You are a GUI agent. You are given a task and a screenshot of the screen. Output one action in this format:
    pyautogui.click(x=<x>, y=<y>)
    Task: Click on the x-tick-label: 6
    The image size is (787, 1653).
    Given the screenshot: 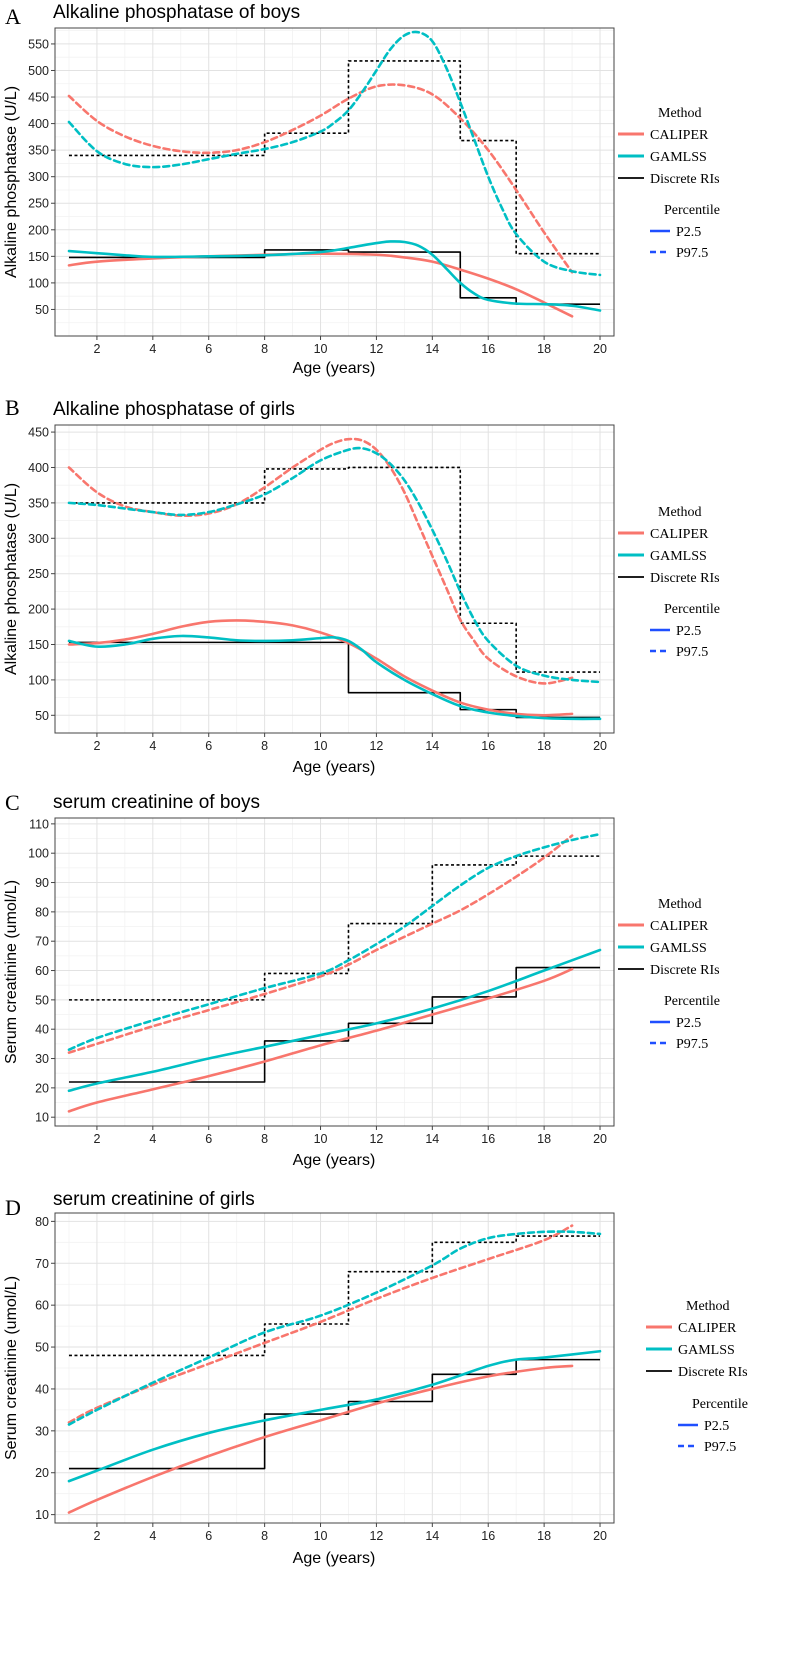 What is the action you would take?
    pyautogui.click(x=208, y=1536)
    